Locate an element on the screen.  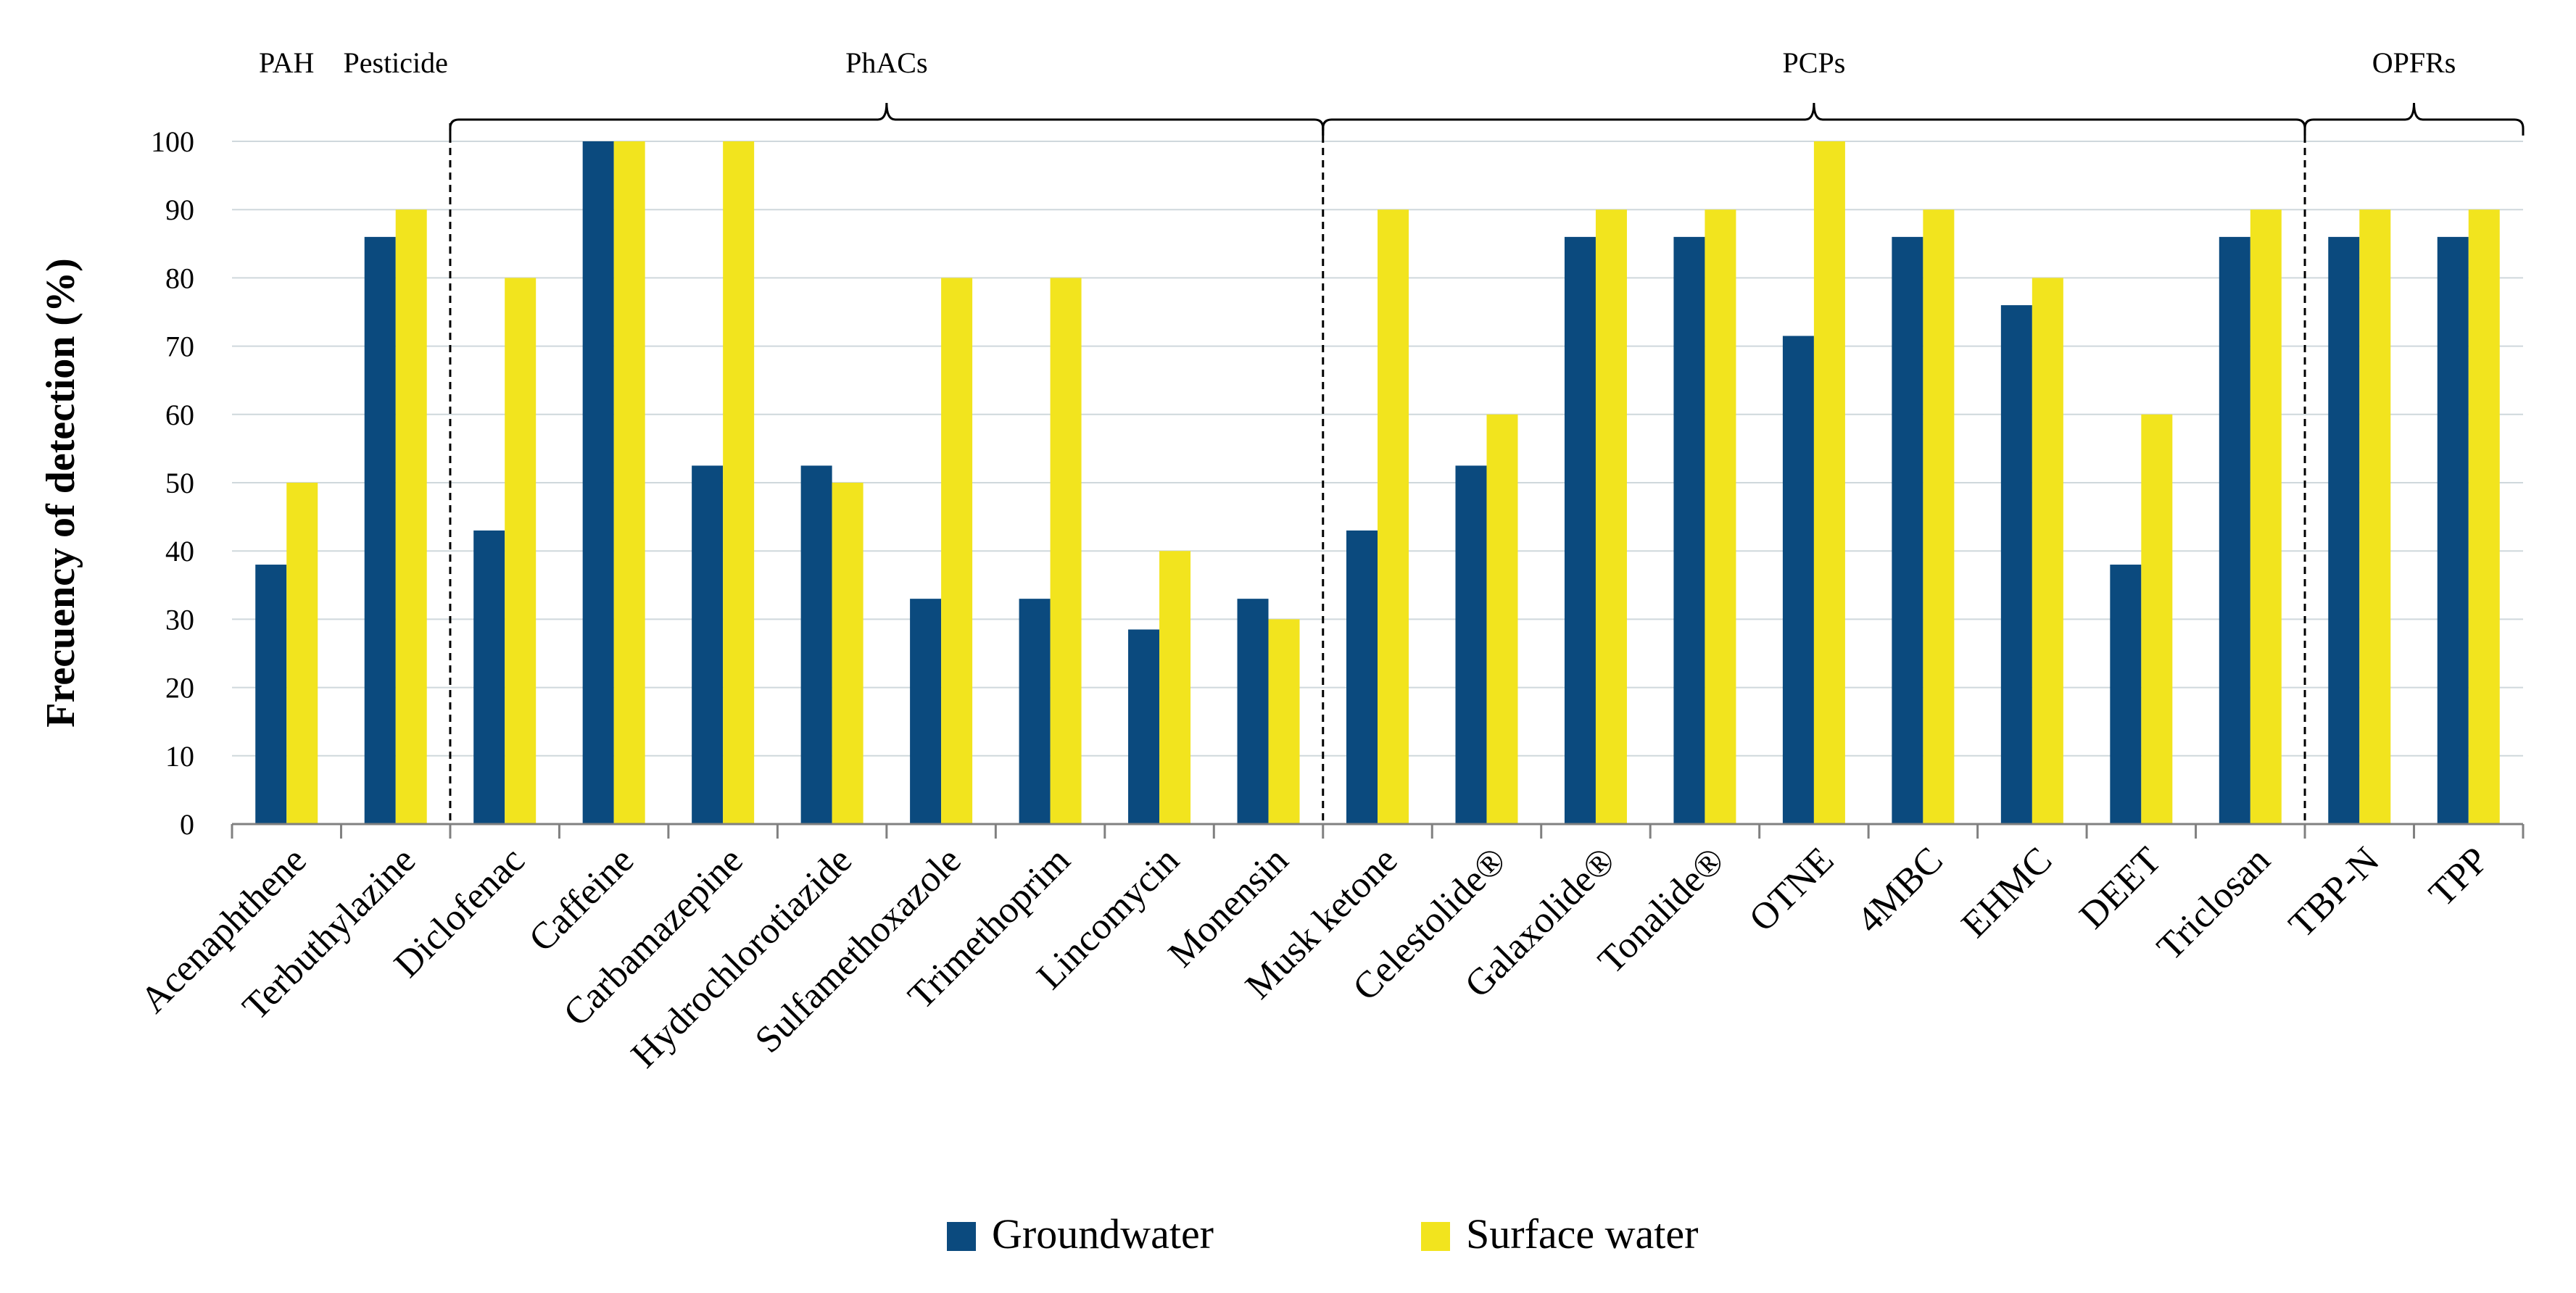
y-tick-label: 90 is located at coordinates (180, 210).